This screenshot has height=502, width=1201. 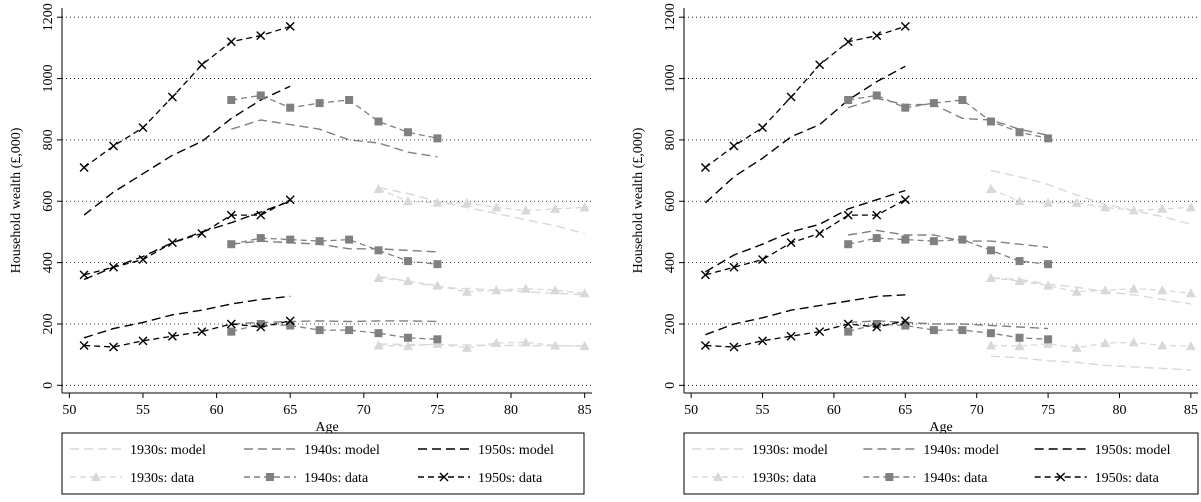 I want to click on series-data-1940s-mid, so click(x=948, y=251).